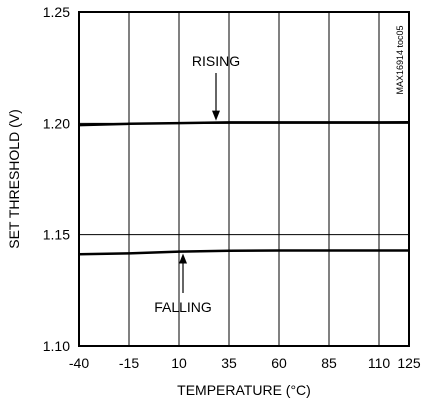 Image resolution: width=425 pixels, height=402 pixels. Describe the element at coordinates (229, 363) in the screenshot. I see `x-tick-label: 35` at that location.